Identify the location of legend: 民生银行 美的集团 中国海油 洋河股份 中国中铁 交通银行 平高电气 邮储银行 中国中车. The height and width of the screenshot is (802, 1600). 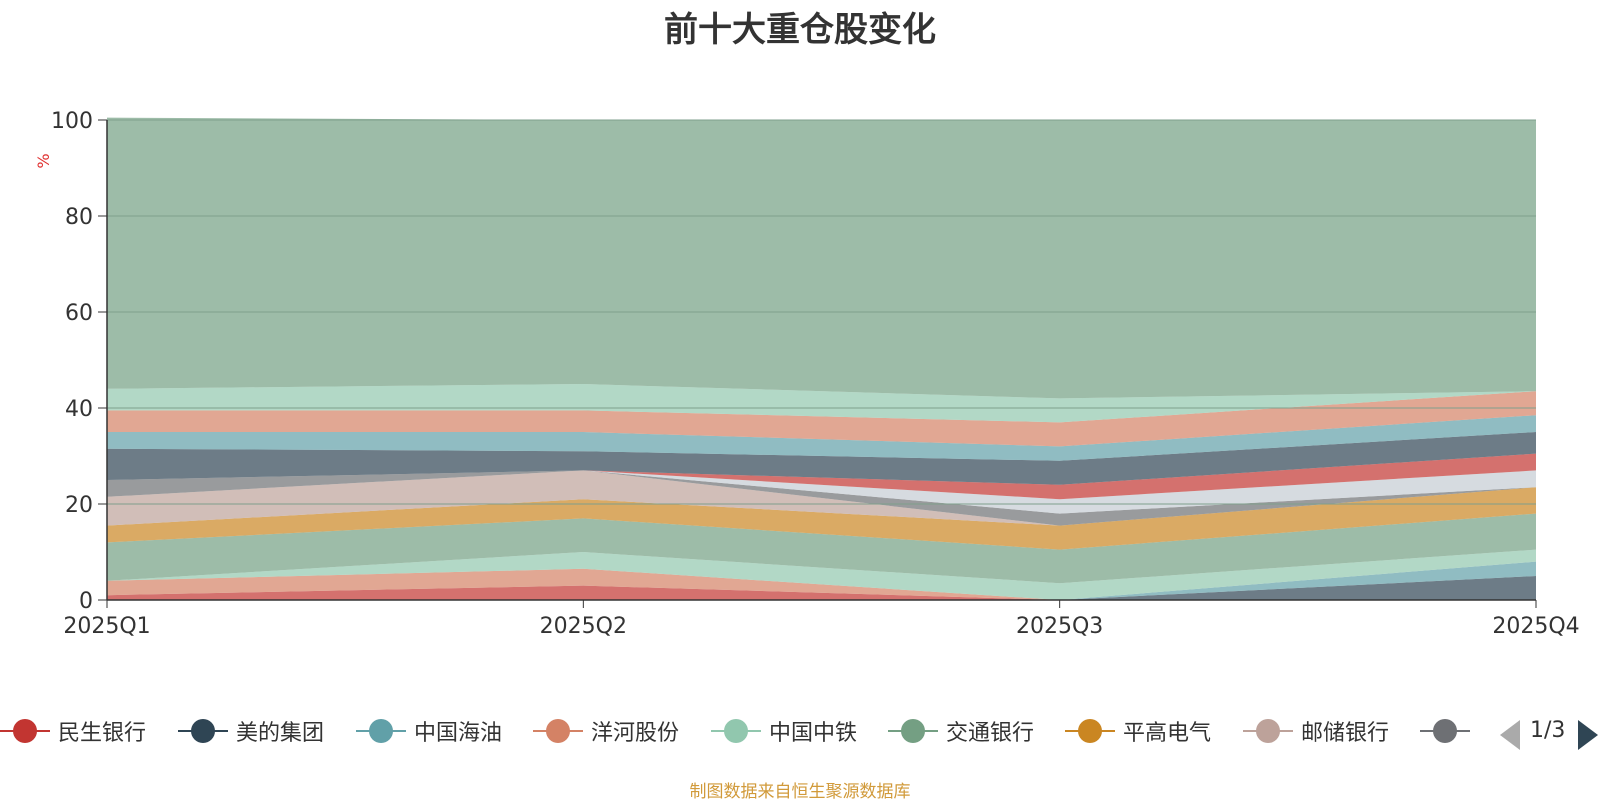
(735, 731).